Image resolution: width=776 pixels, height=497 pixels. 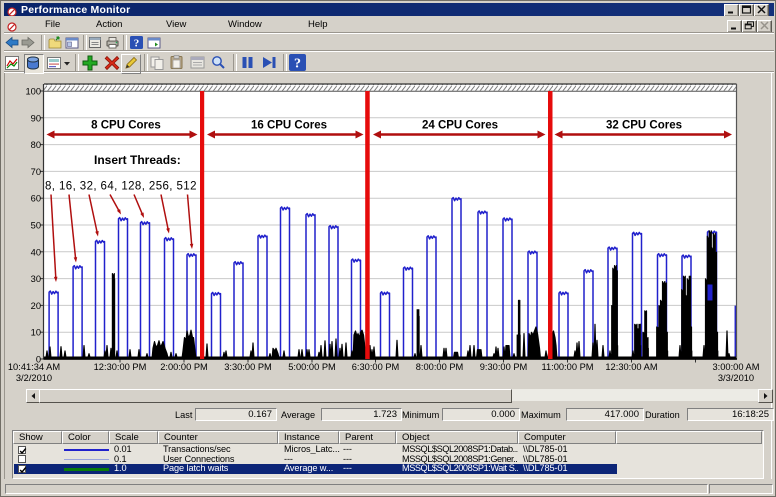 What do you see at coordinates (289, 126) in the screenshot?
I see `svg-text: 16 CPU Cores` at bounding box center [289, 126].